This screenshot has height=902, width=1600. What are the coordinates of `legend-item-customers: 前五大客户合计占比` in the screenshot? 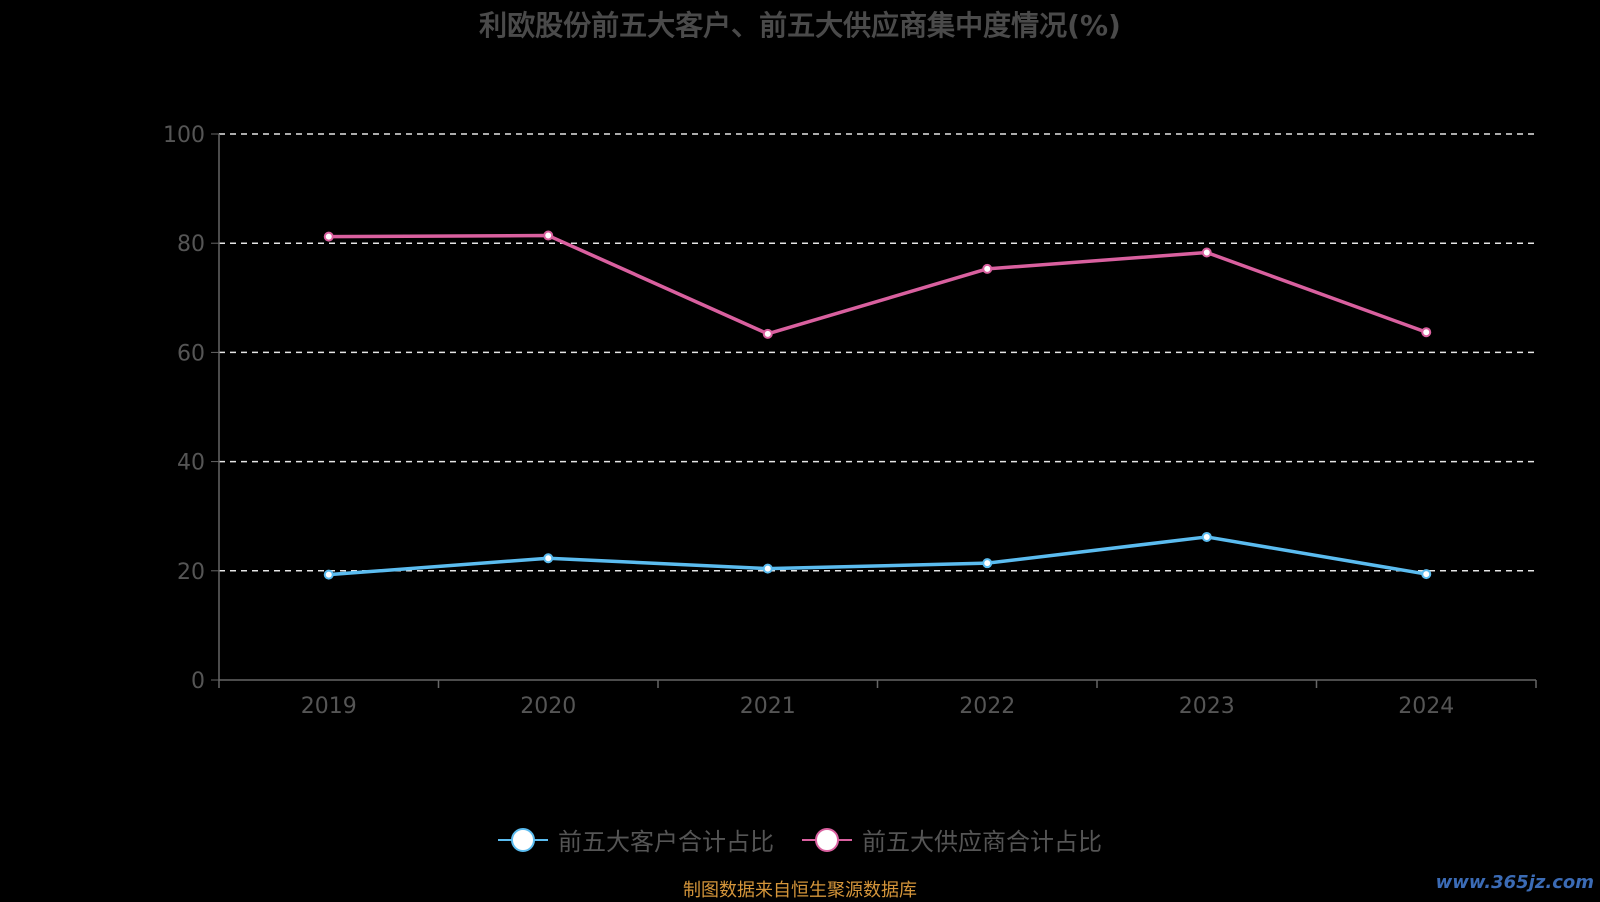 It's located at (636, 839).